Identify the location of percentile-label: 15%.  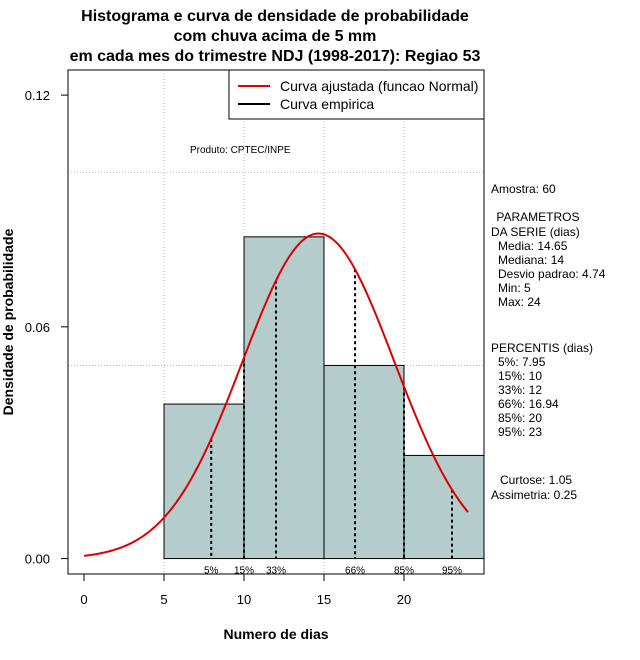
(244, 571).